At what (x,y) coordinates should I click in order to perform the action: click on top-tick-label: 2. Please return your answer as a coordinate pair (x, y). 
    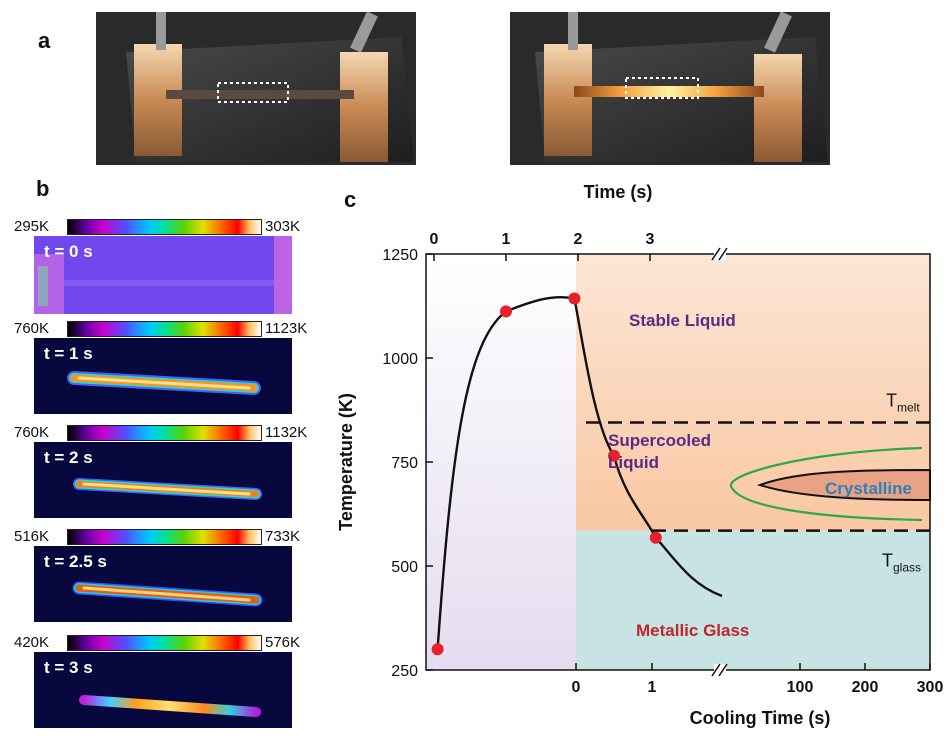
    Looking at the image, I should click on (578, 239).